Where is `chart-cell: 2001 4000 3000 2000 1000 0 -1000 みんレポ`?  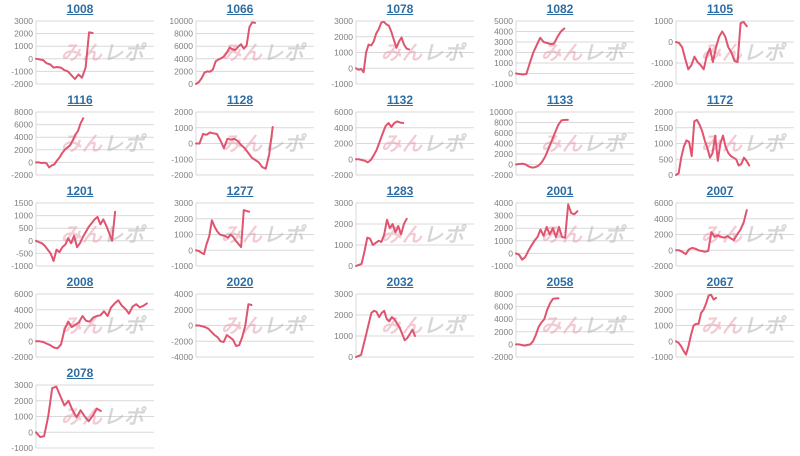 chart-cell: 2001 4000 3000 2000 1000 0 -1000 みんレポ is located at coordinates (560, 227).